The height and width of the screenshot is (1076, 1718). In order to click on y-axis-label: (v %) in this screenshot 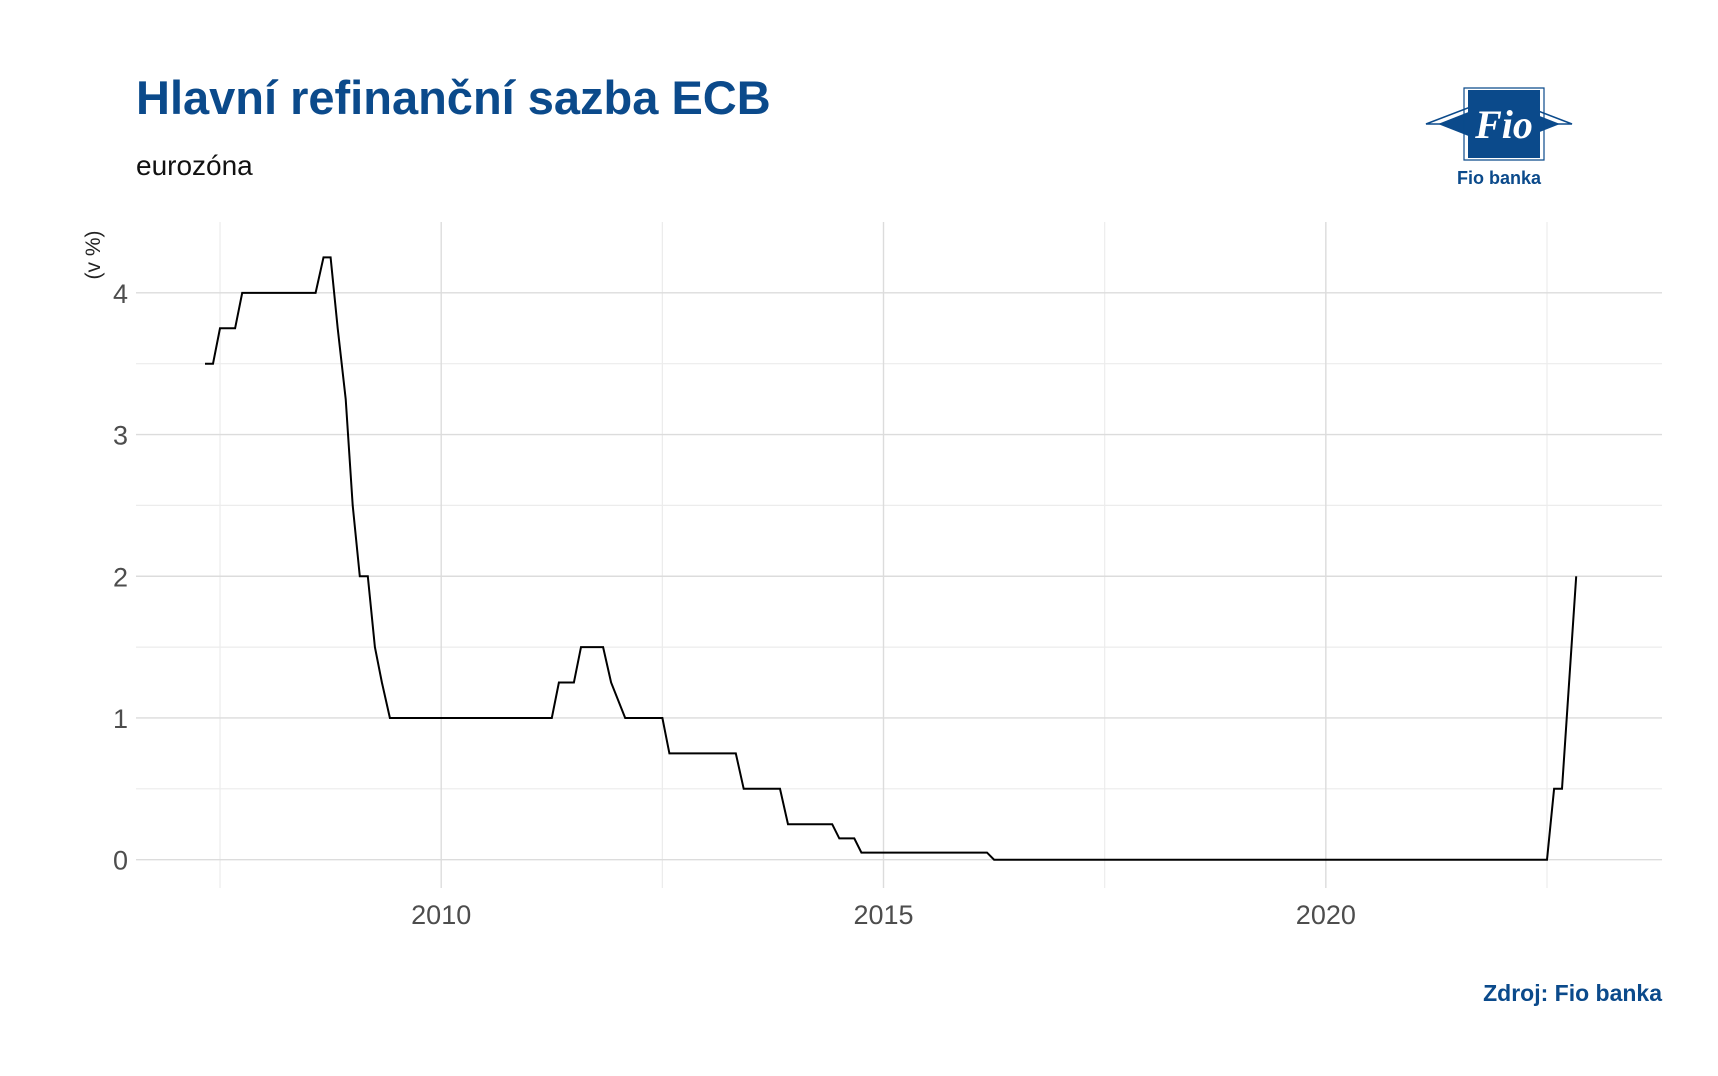, I will do `click(93, 255)`.